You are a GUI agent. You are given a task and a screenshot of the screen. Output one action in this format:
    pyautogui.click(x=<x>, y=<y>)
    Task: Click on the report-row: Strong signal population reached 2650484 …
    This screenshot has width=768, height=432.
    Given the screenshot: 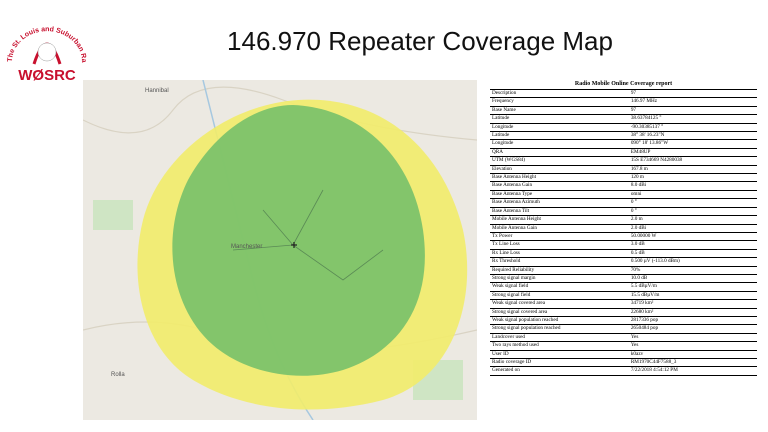 What is the action you would take?
    pyautogui.click(x=623, y=329)
    